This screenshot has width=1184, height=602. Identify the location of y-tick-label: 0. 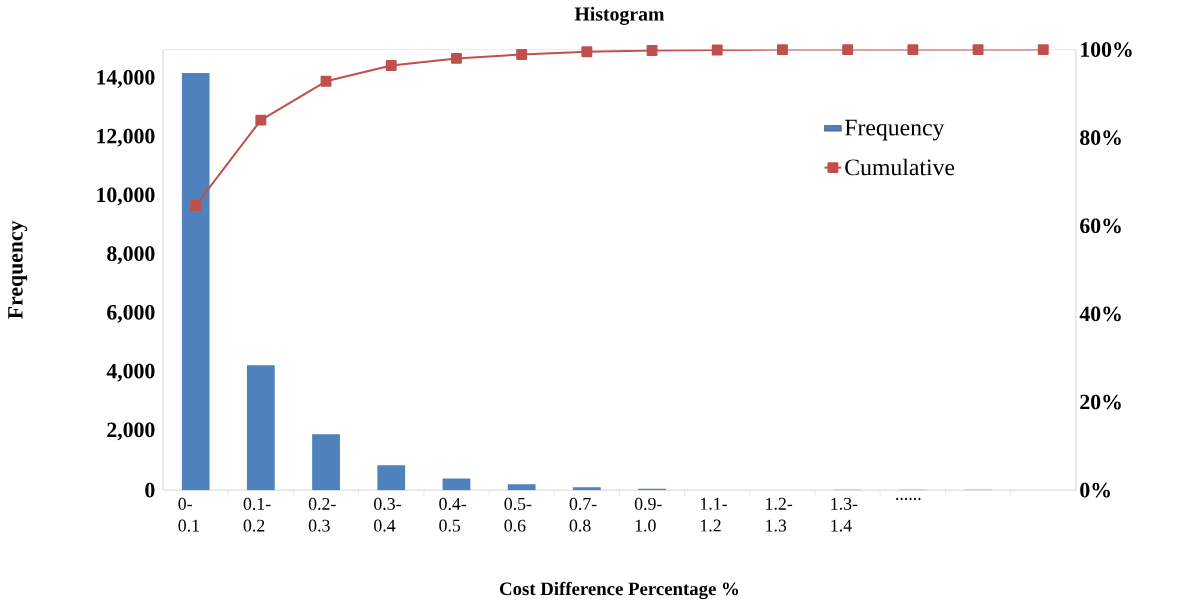
(150, 490).